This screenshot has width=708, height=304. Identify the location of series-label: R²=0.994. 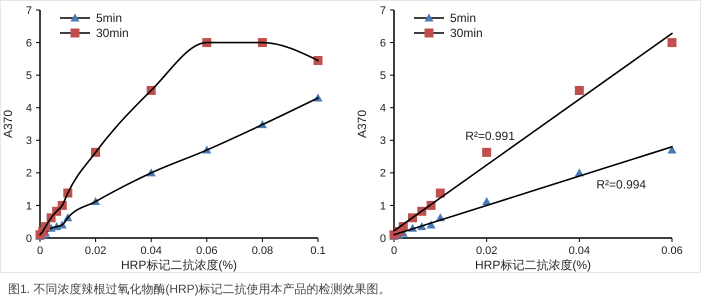
(621, 184).